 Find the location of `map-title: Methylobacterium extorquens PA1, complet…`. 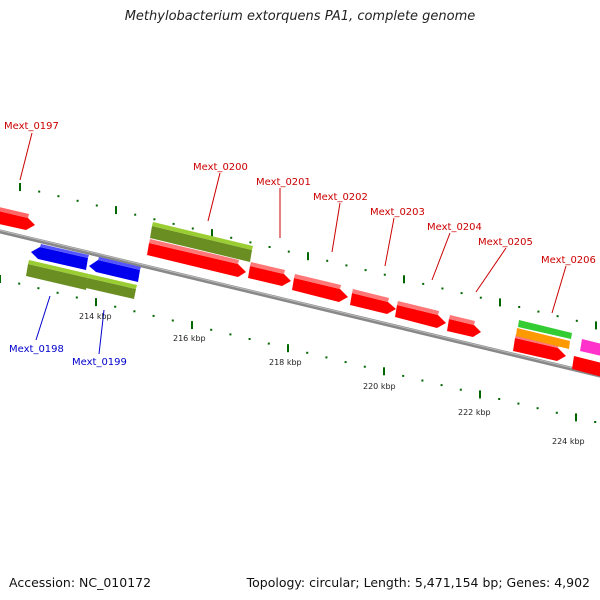

map-title: Methylobacterium extorquens PA1, complet… is located at coordinates (300, 16).